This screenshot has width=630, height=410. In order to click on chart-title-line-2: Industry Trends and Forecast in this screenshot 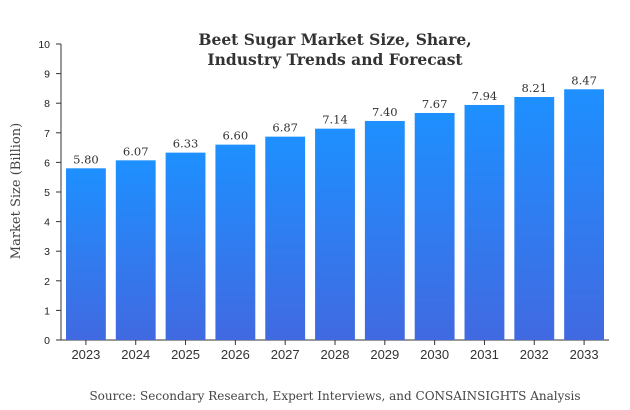, I will do `click(335, 59)`.